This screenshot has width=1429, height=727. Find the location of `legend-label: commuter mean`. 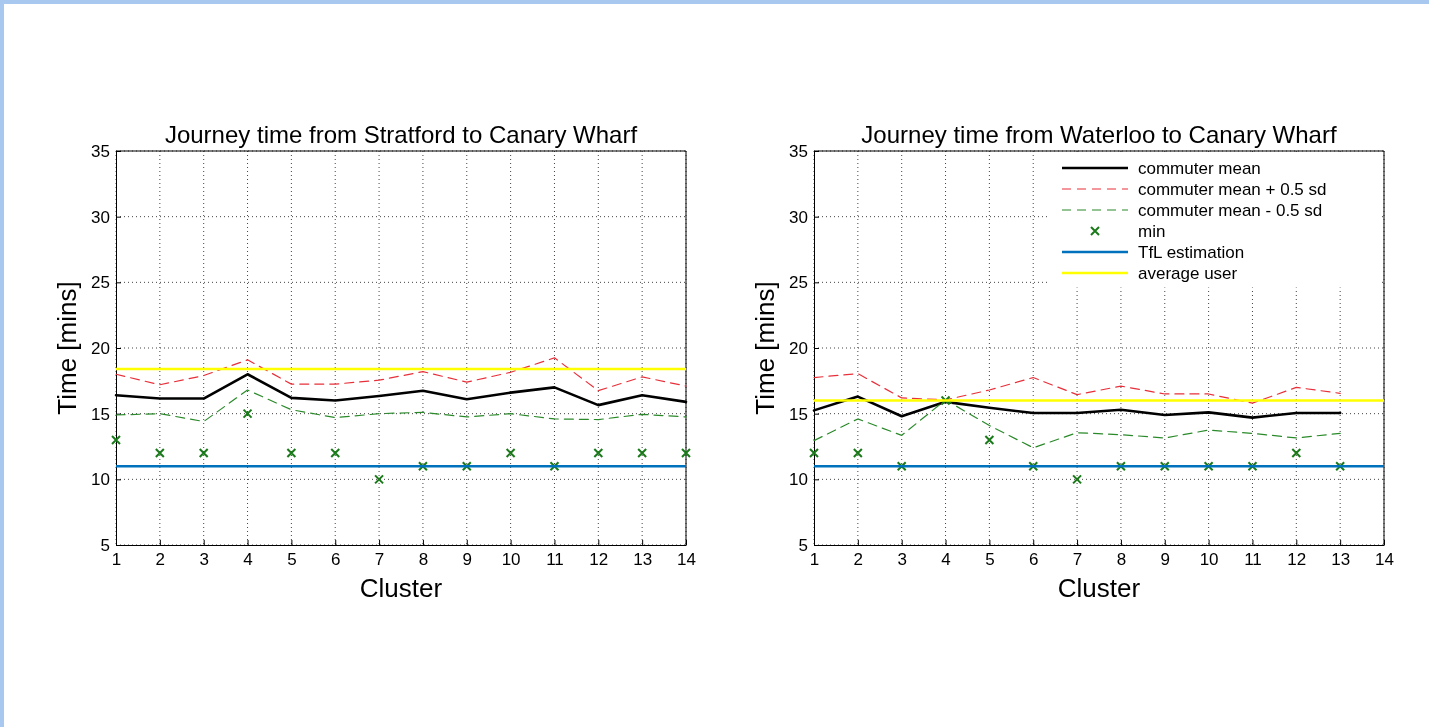

legend-label: commuter mean is located at coordinates (1199, 168).